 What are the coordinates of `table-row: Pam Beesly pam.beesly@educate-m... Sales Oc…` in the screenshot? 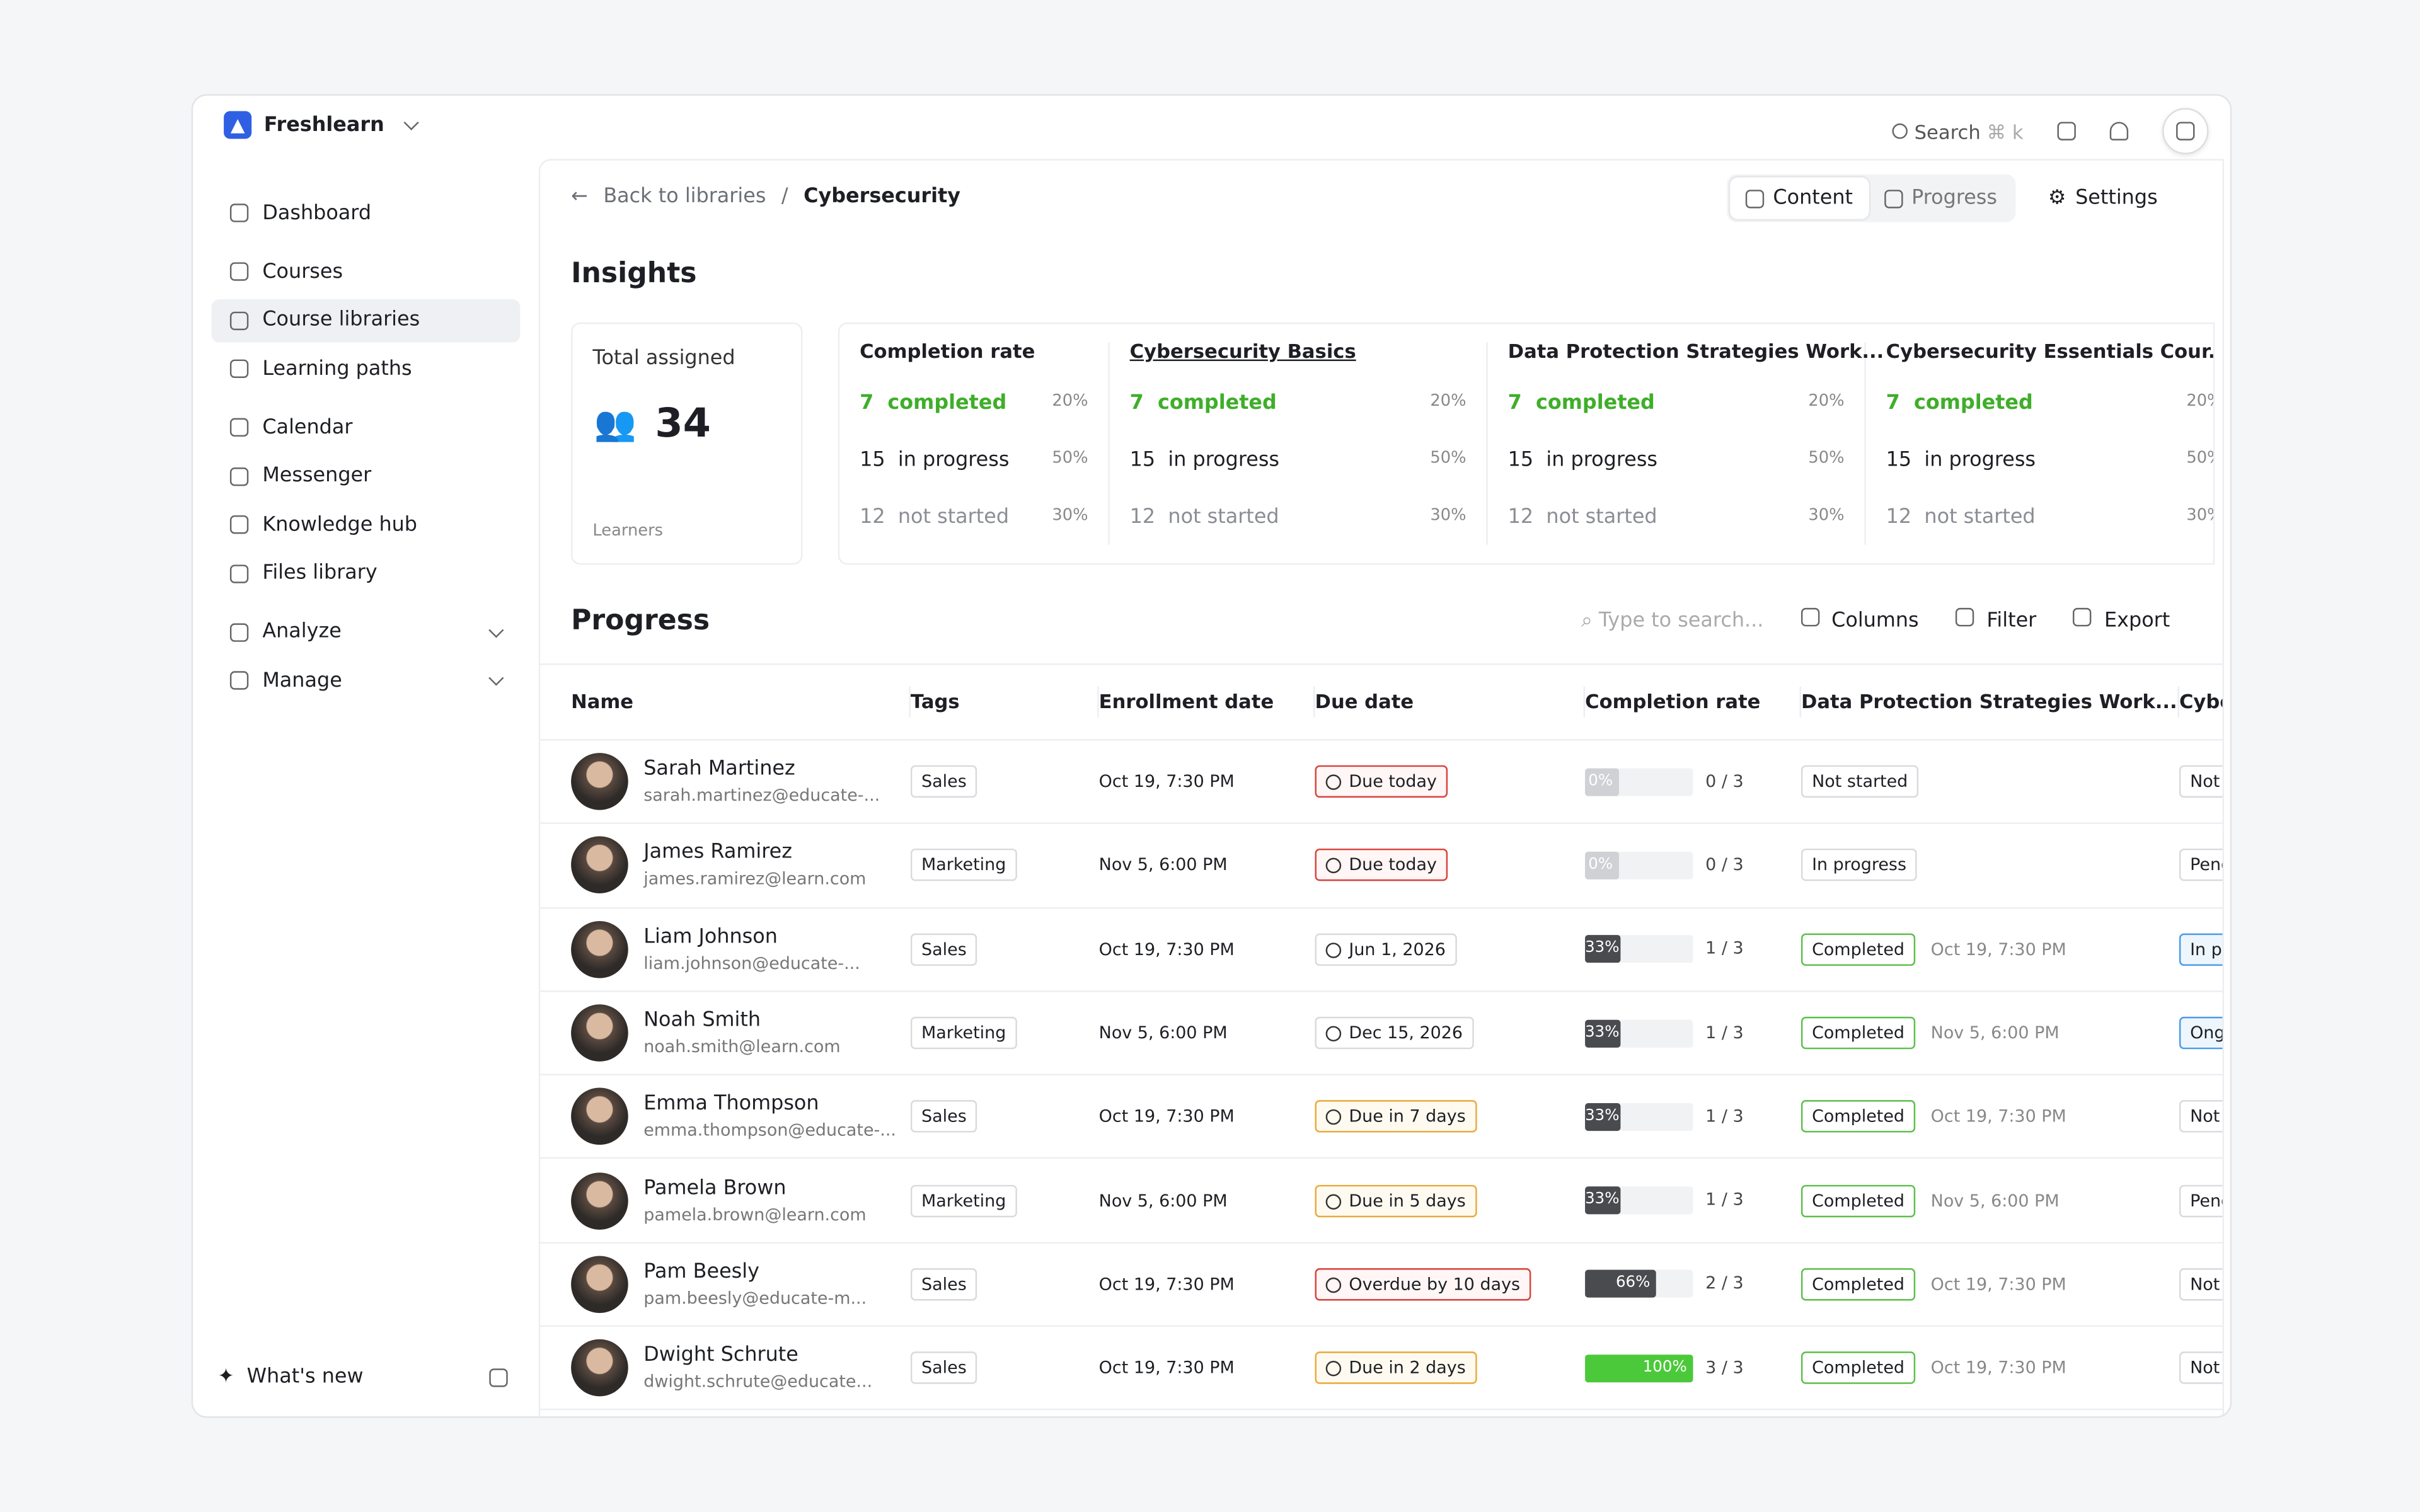 It's located at (1382, 1285).